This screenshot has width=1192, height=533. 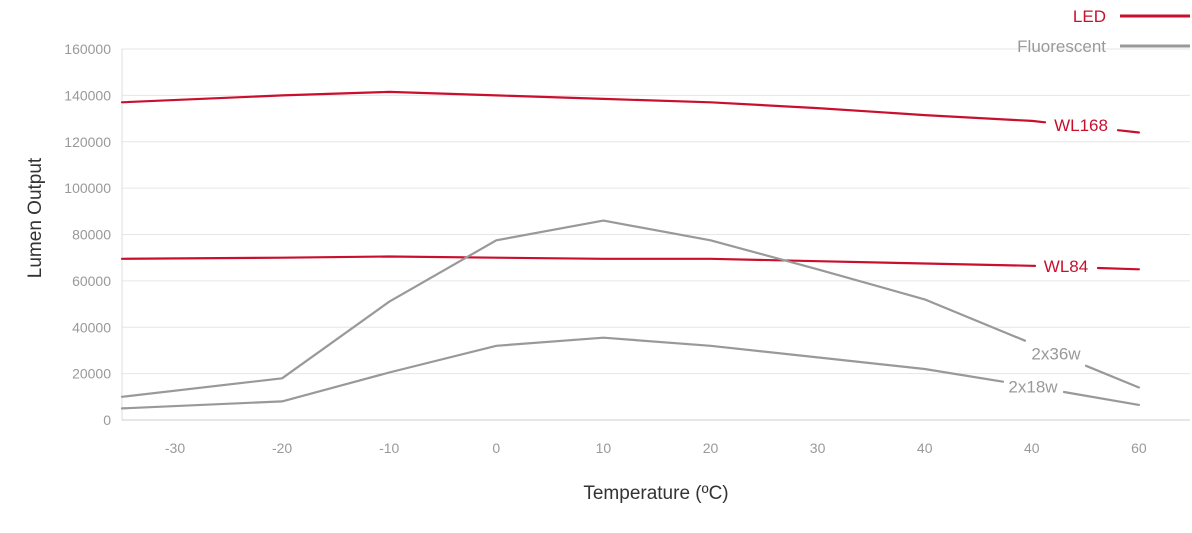 What do you see at coordinates (1056, 353) in the screenshot?
I see `series-label-2x36w: 2x36w` at bounding box center [1056, 353].